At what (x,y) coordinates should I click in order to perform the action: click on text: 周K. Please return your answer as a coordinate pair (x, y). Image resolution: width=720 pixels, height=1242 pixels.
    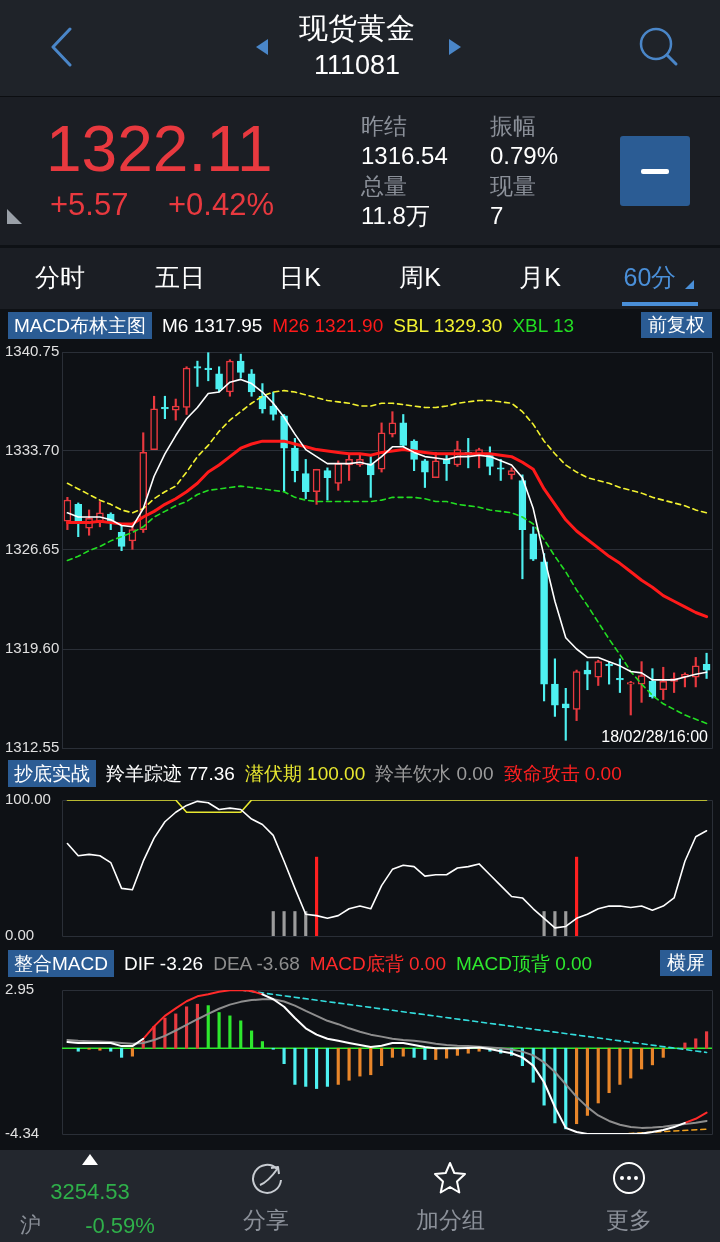
    Looking at the image, I should click on (420, 277).